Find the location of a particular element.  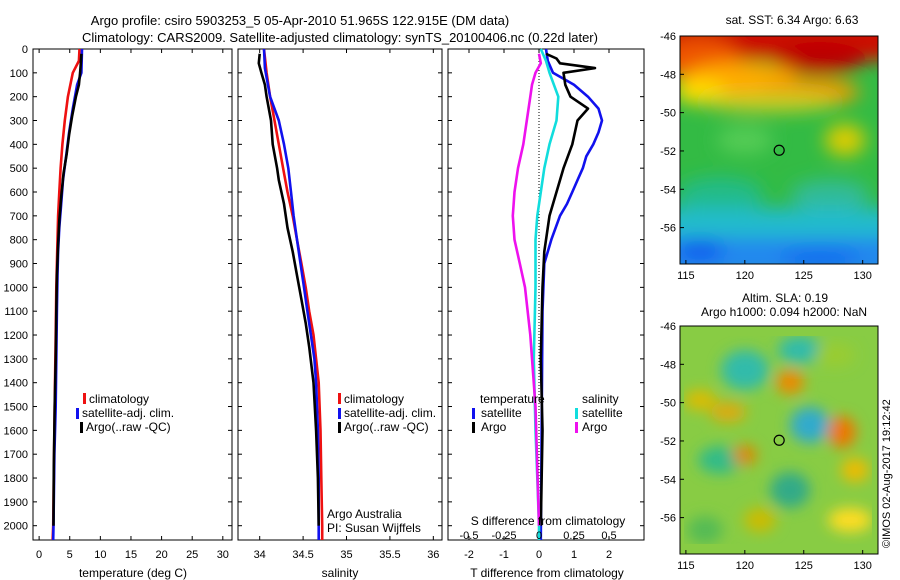

x-tick-label: -1 is located at coordinates (504, 555).